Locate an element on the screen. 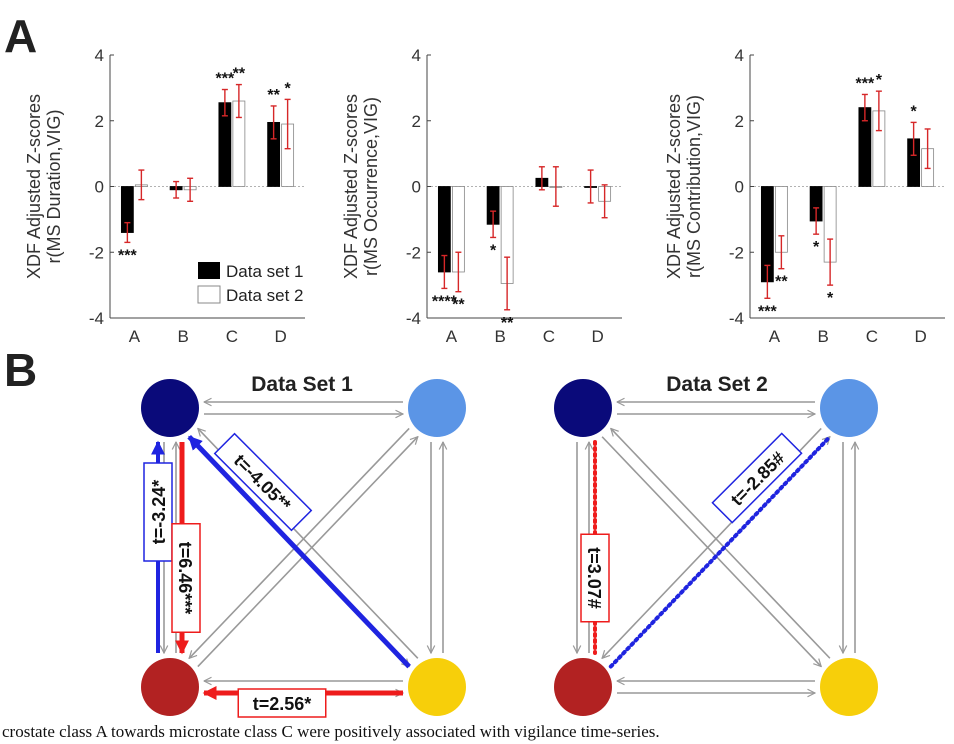  transition-label: t=6.46*** is located at coordinates (186, 578).